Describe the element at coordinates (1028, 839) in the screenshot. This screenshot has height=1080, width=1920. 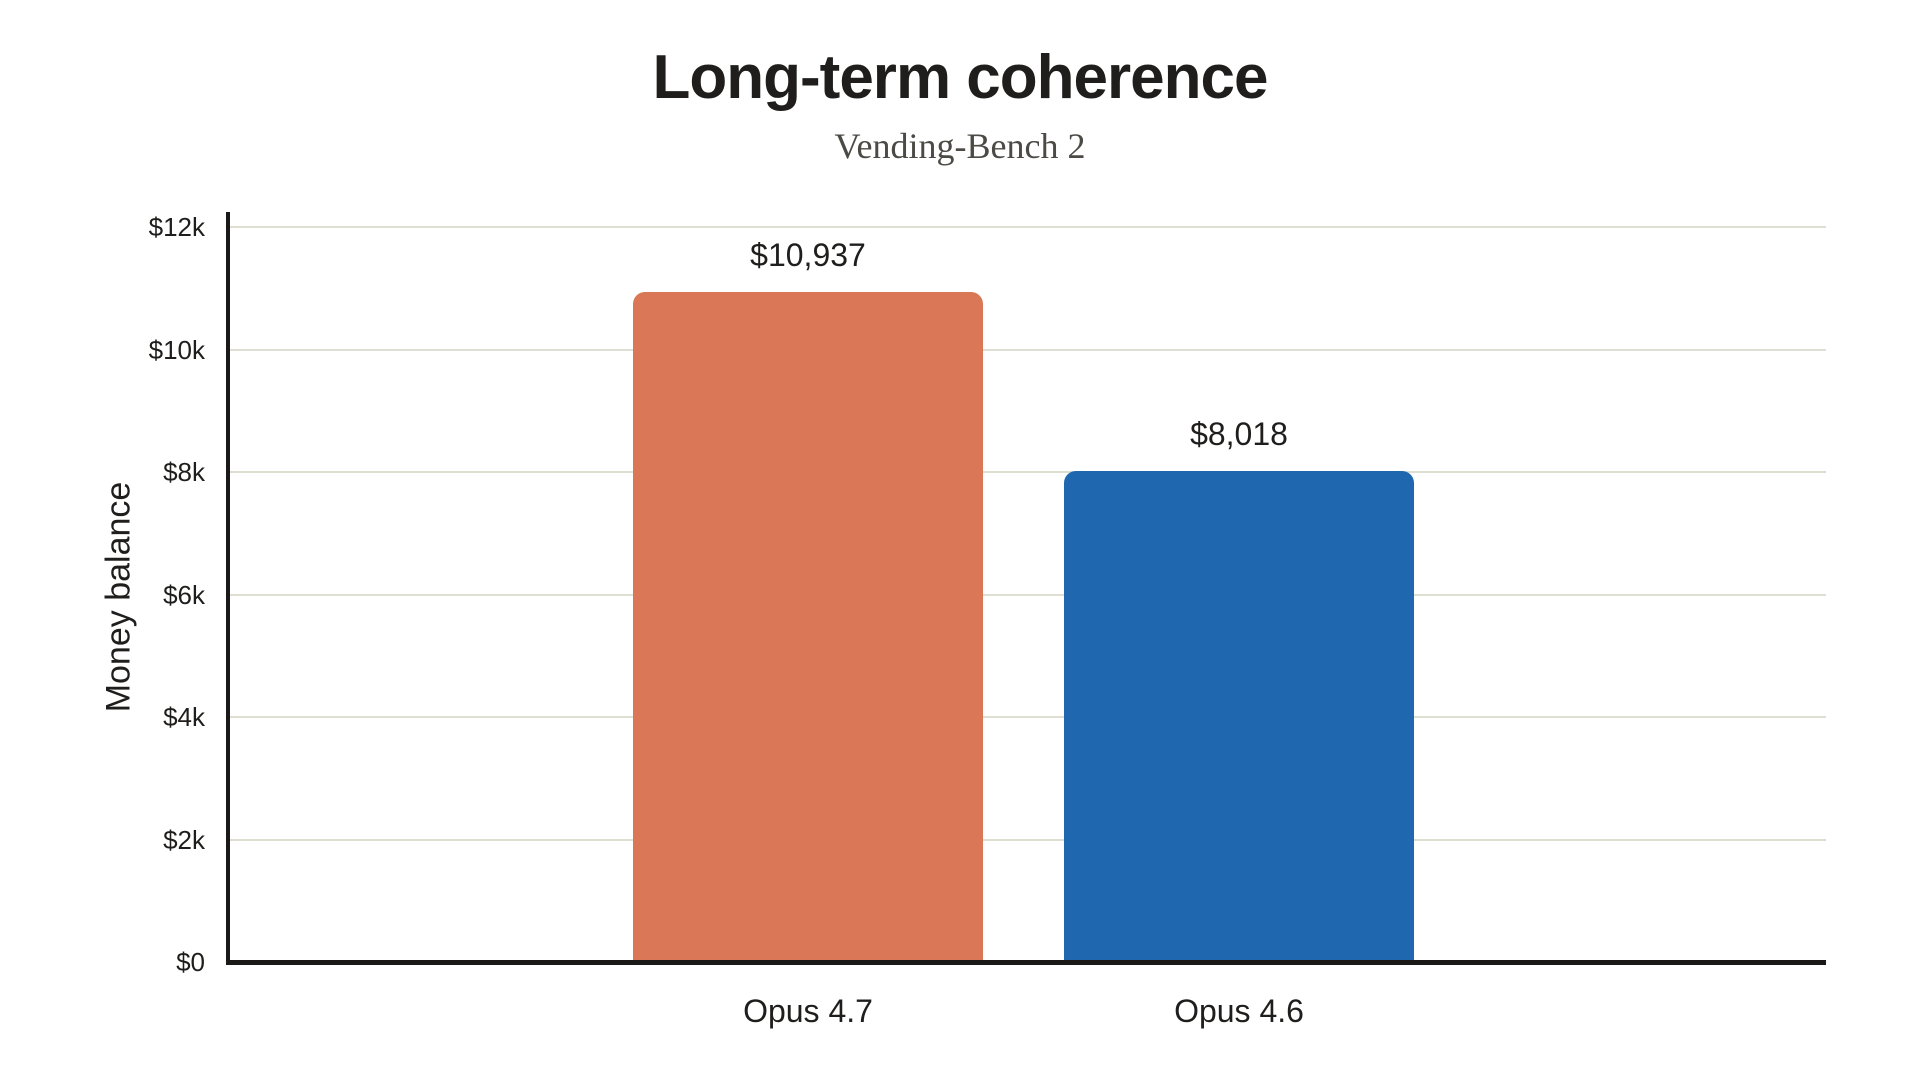
I see `gridline-2k` at that location.